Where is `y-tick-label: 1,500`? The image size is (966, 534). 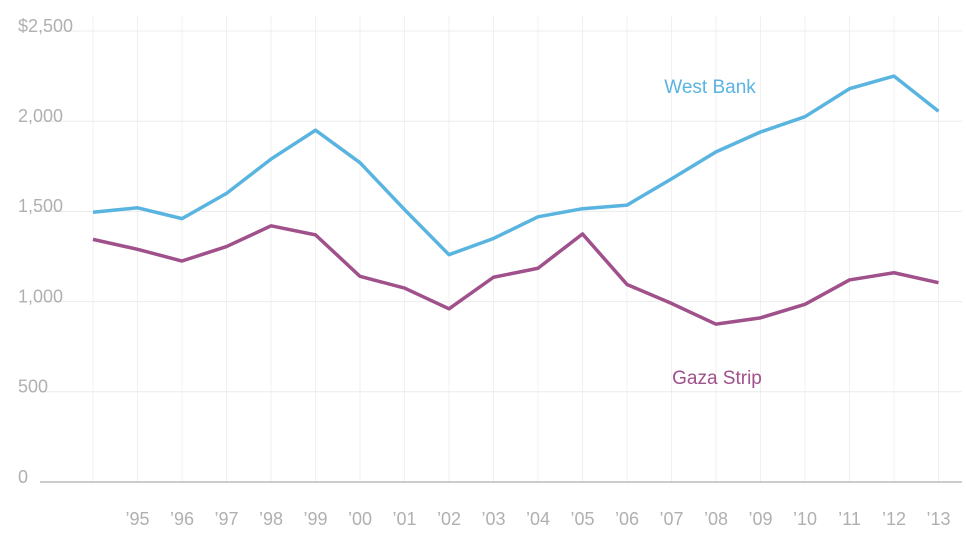 y-tick-label: 1,500 is located at coordinates (40, 206).